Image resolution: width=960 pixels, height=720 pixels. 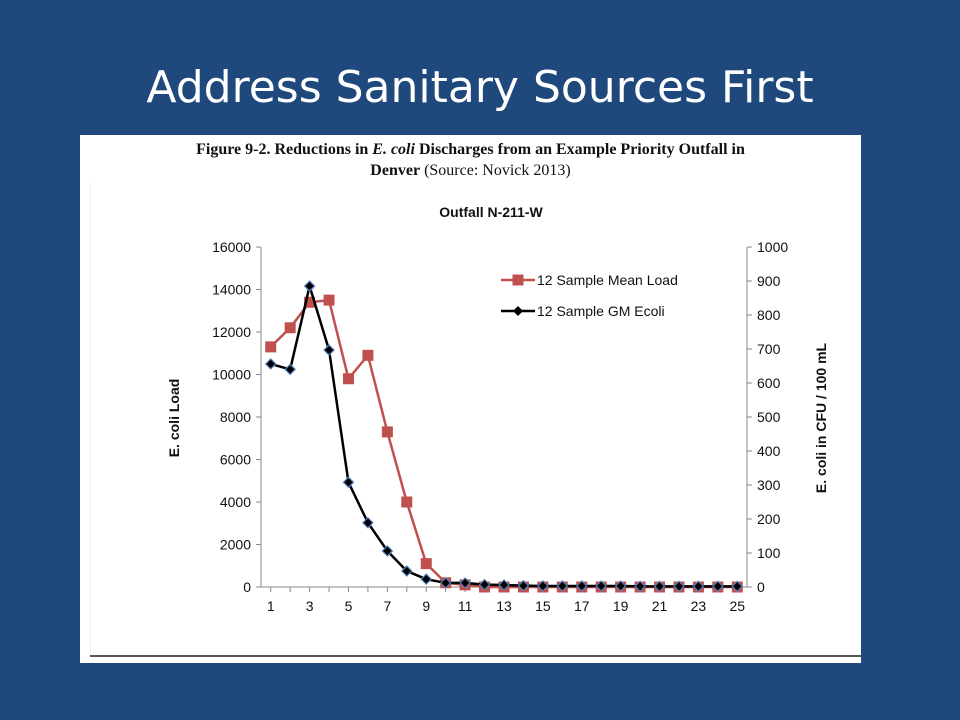 I want to click on y2-tick-label: 400, so click(x=769, y=451).